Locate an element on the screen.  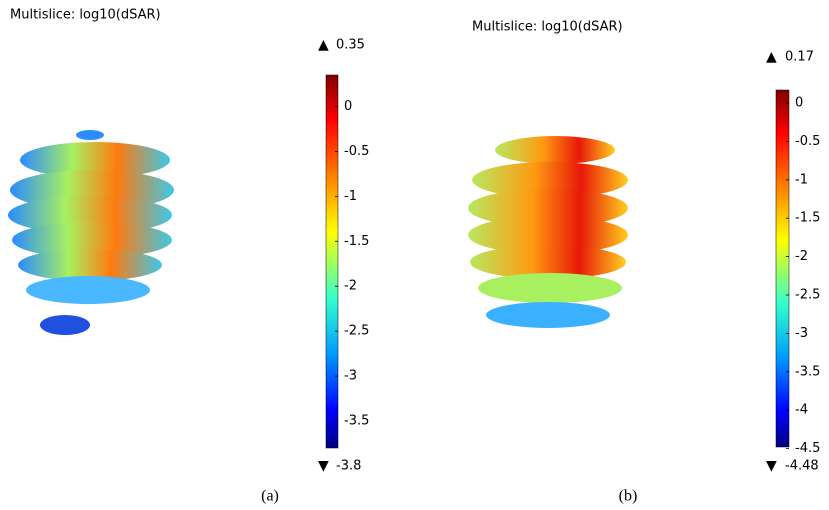
slices-a is located at coordinates (91, 232).